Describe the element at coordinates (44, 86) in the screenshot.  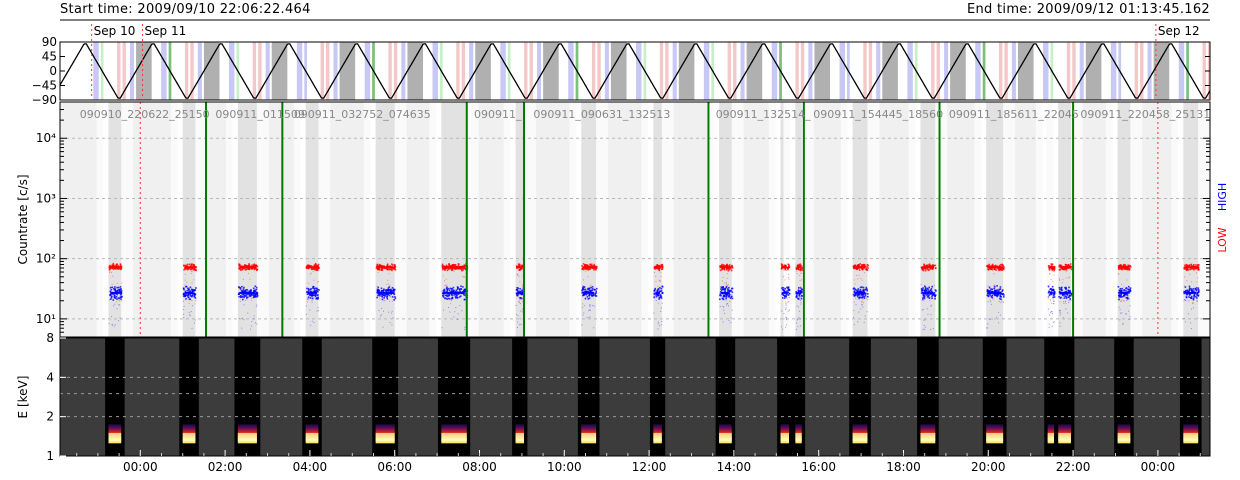
I see `y-tick-label: −45` at that location.